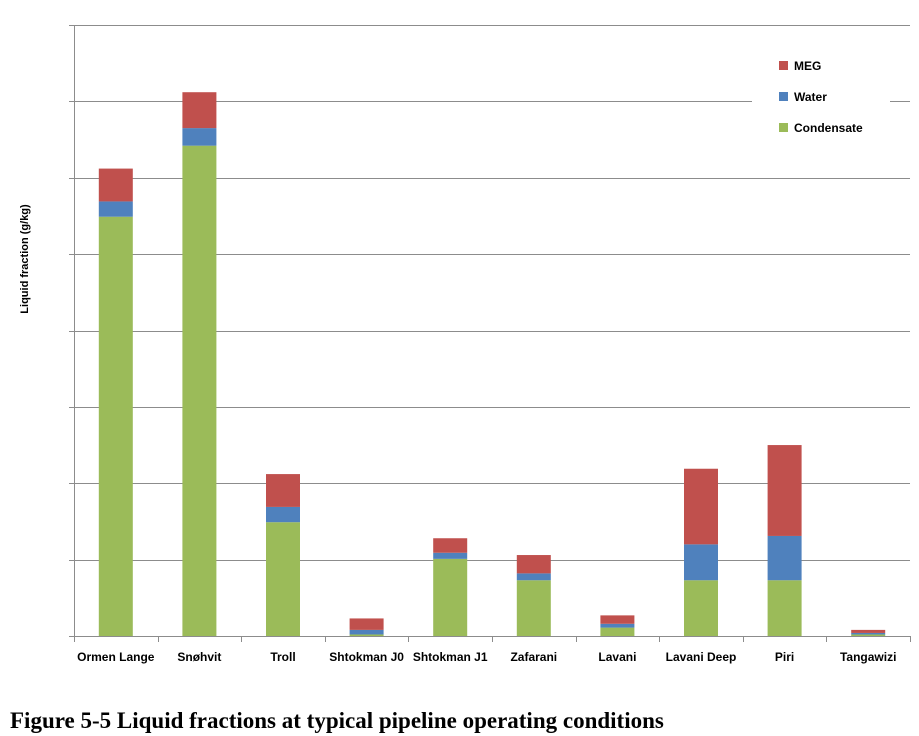 The height and width of the screenshot is (736, 919). Describe the element at coordinates (283, 514) in the screenshot. I see `bar-segment-water-troll` at that location.